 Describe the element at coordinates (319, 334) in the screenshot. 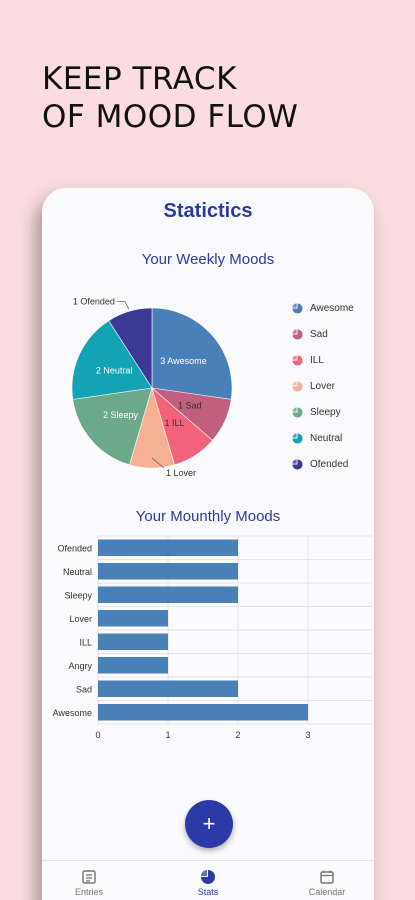

I see `legend-label: Sad` at that location.